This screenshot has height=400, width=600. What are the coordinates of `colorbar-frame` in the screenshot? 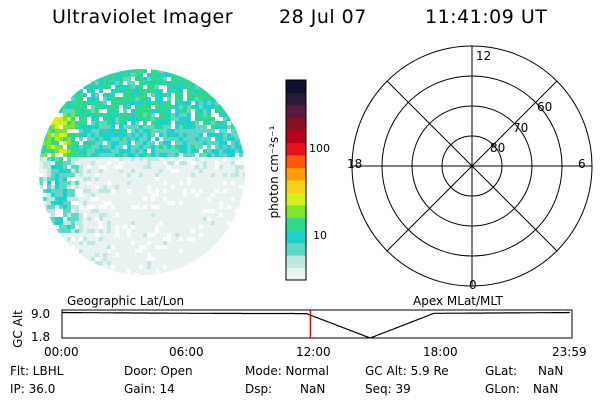 It's located at (296, 180).